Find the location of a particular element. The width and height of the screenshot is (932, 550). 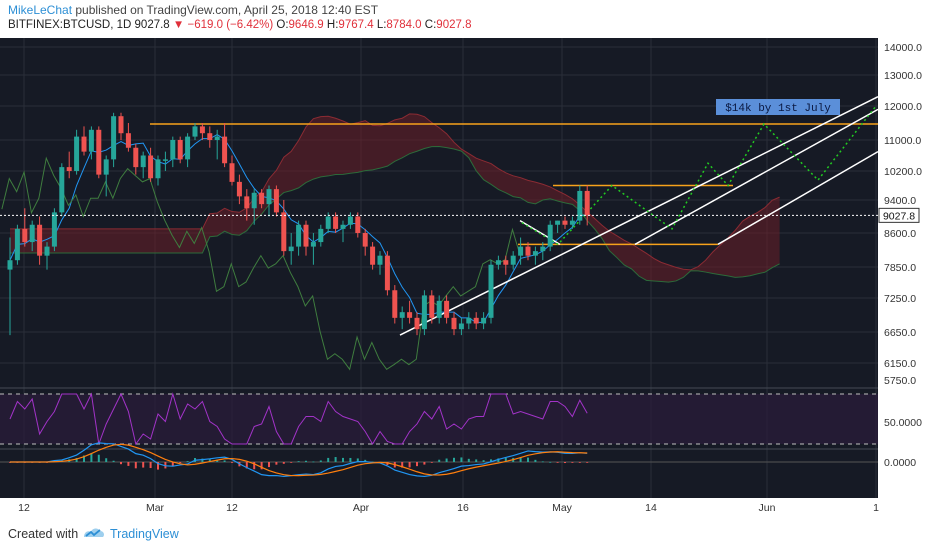

price-tick-label: 10200.0 is located at coordinates (903, 172).